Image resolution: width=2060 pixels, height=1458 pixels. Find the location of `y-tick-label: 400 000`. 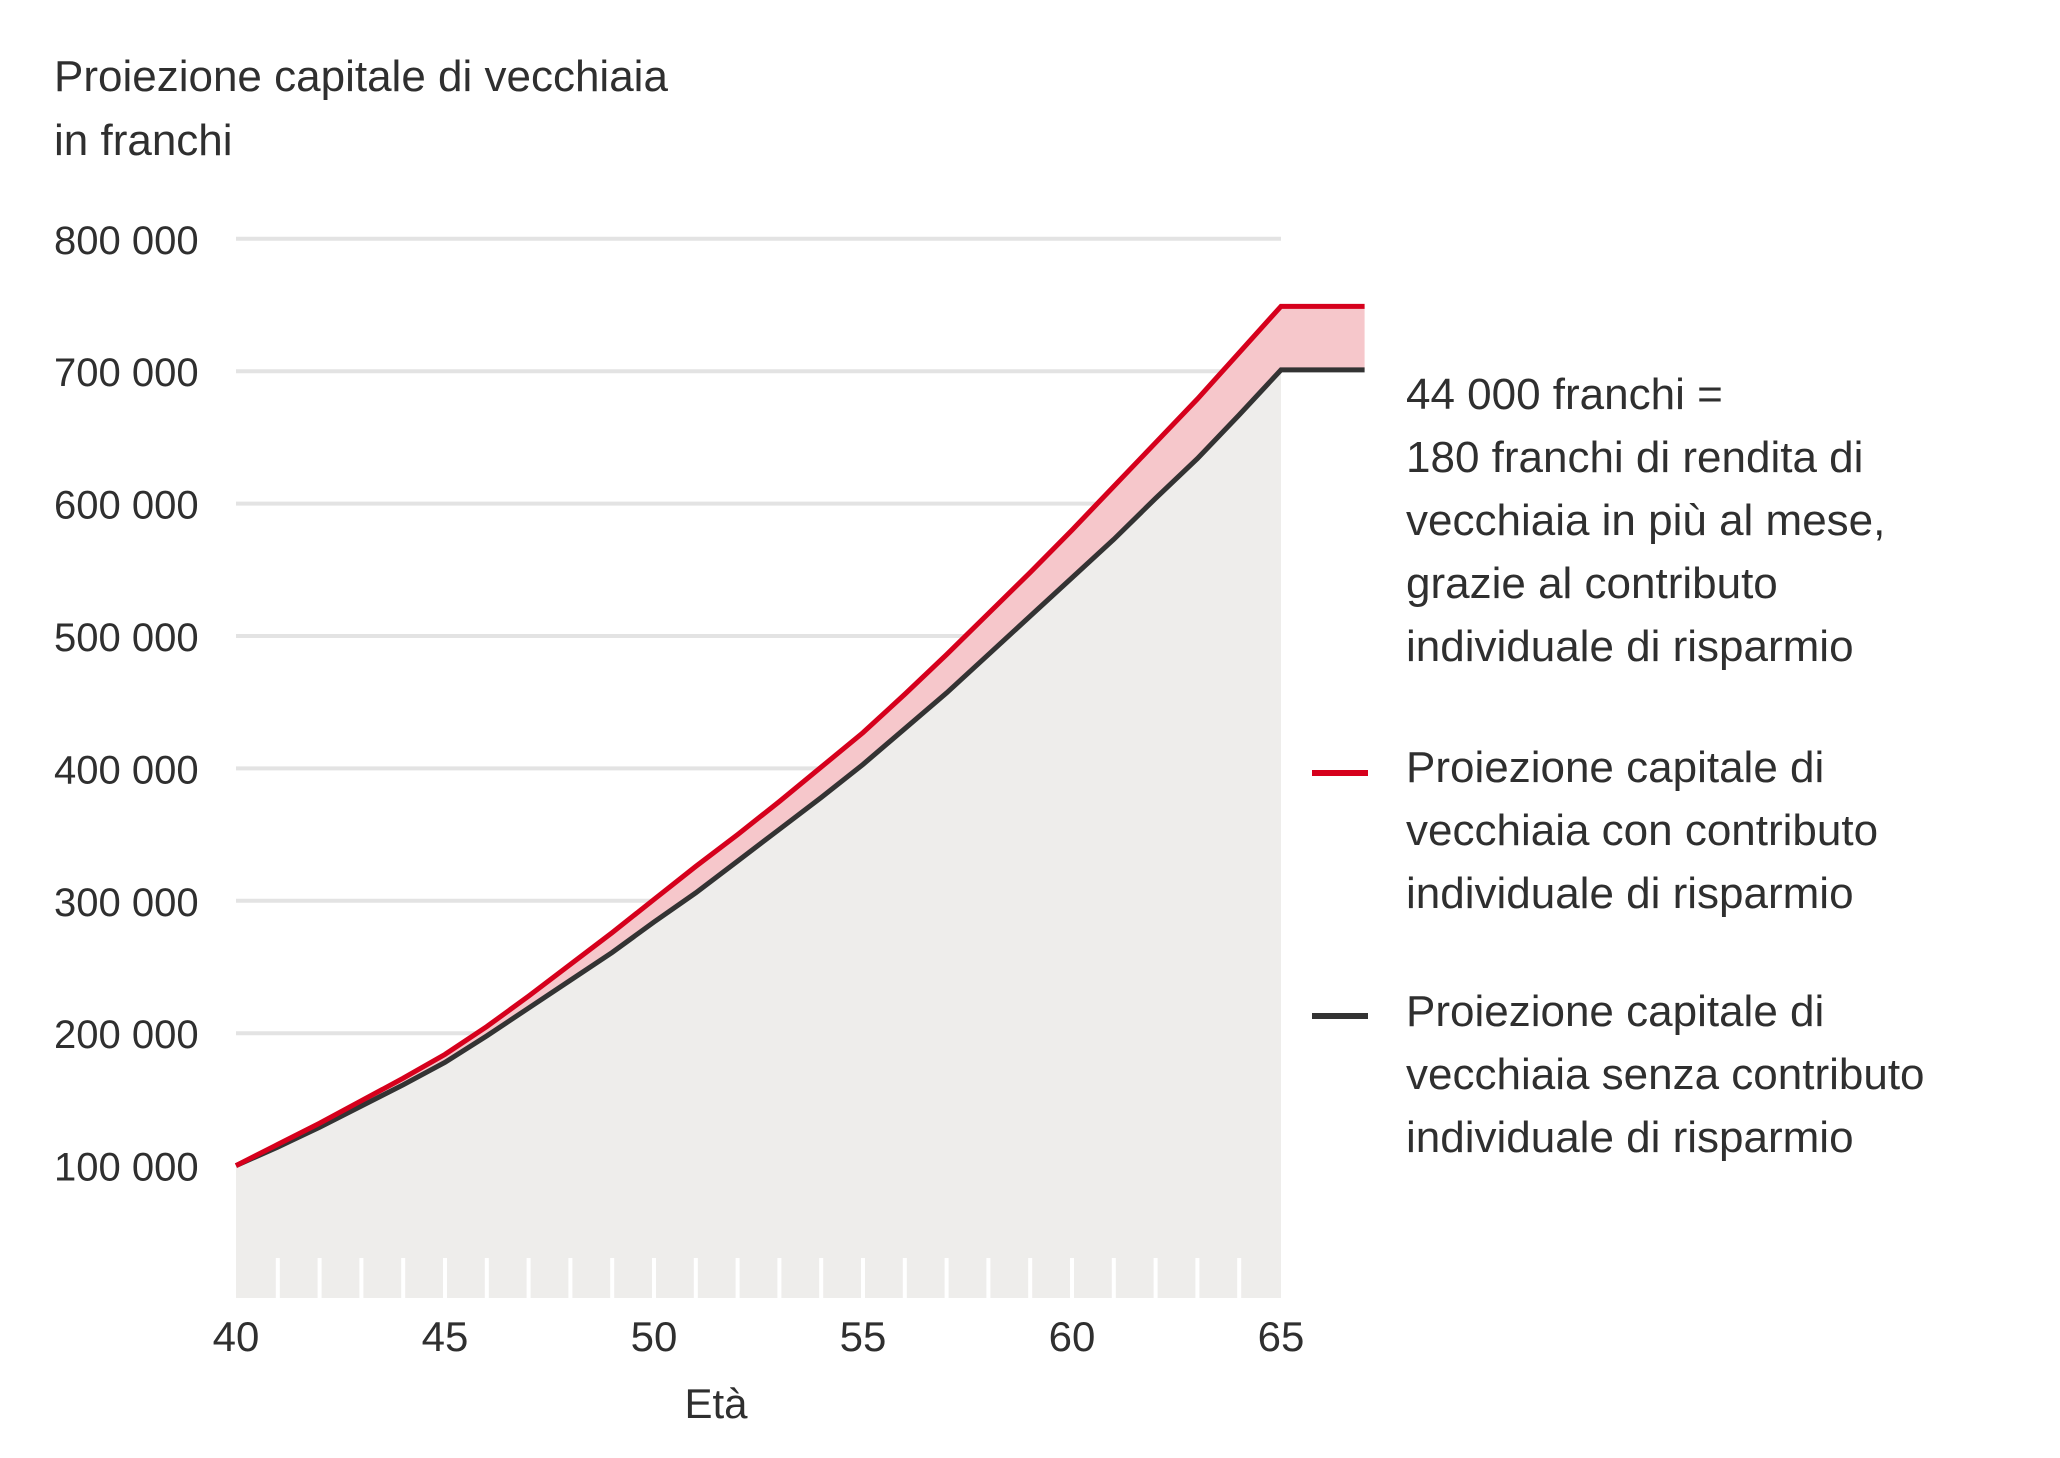

y-tick-label: 400 000 is located at coordinates (126, 770).